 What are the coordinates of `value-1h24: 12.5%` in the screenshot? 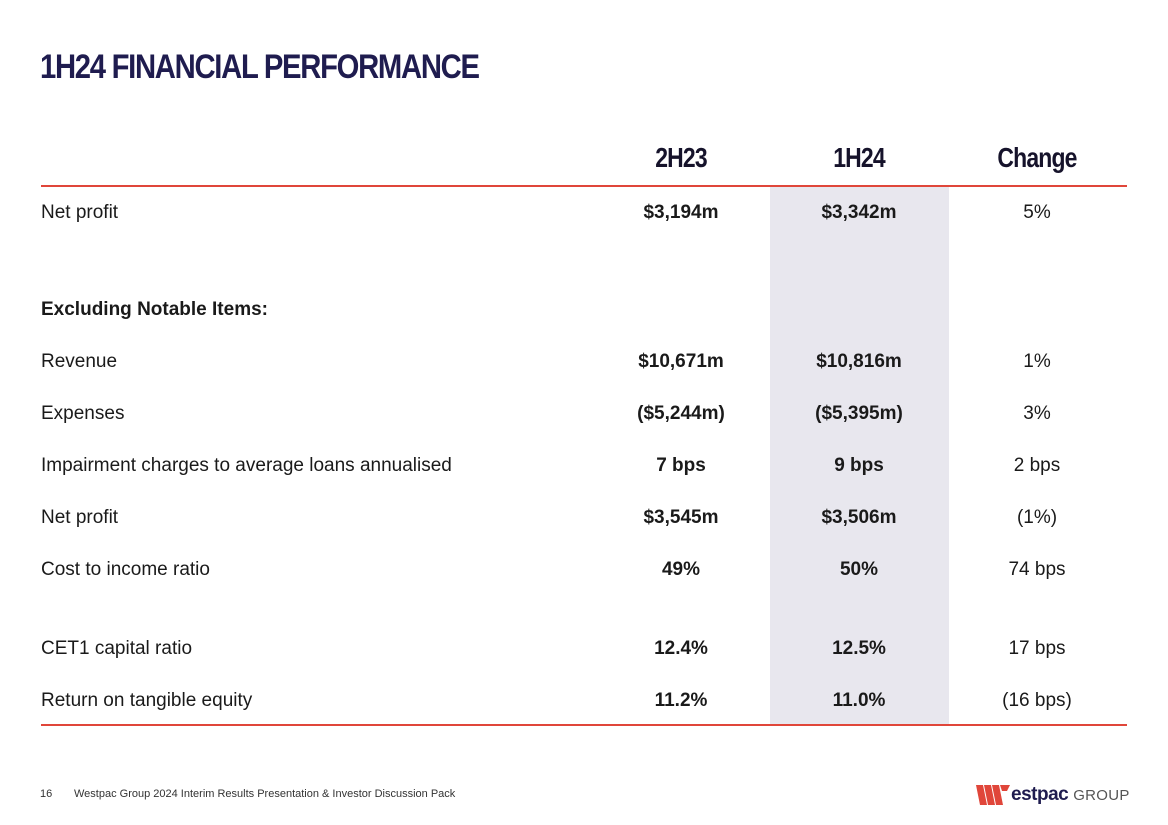 It's located at (859, 648).